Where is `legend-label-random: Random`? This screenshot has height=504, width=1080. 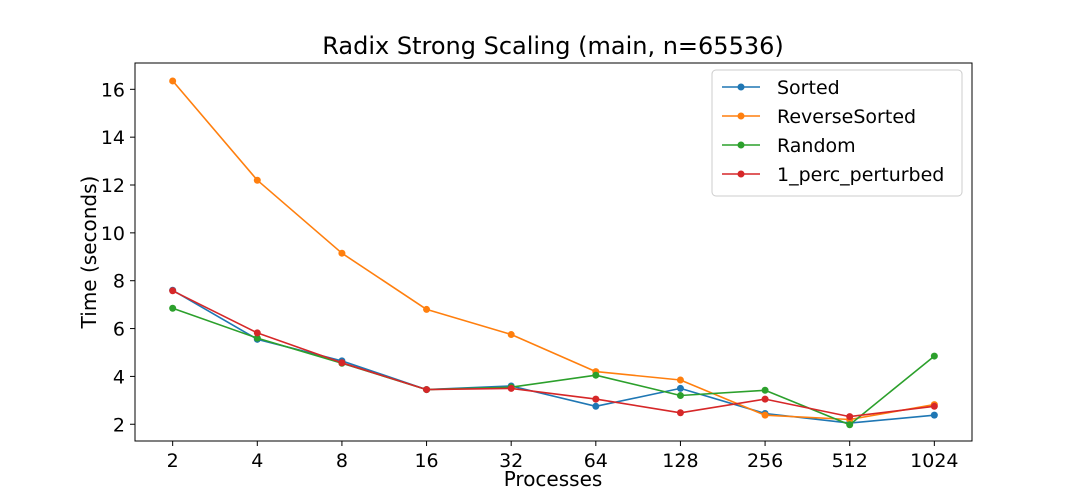 legend-label-random: Random is located at coordinates (816, 146).